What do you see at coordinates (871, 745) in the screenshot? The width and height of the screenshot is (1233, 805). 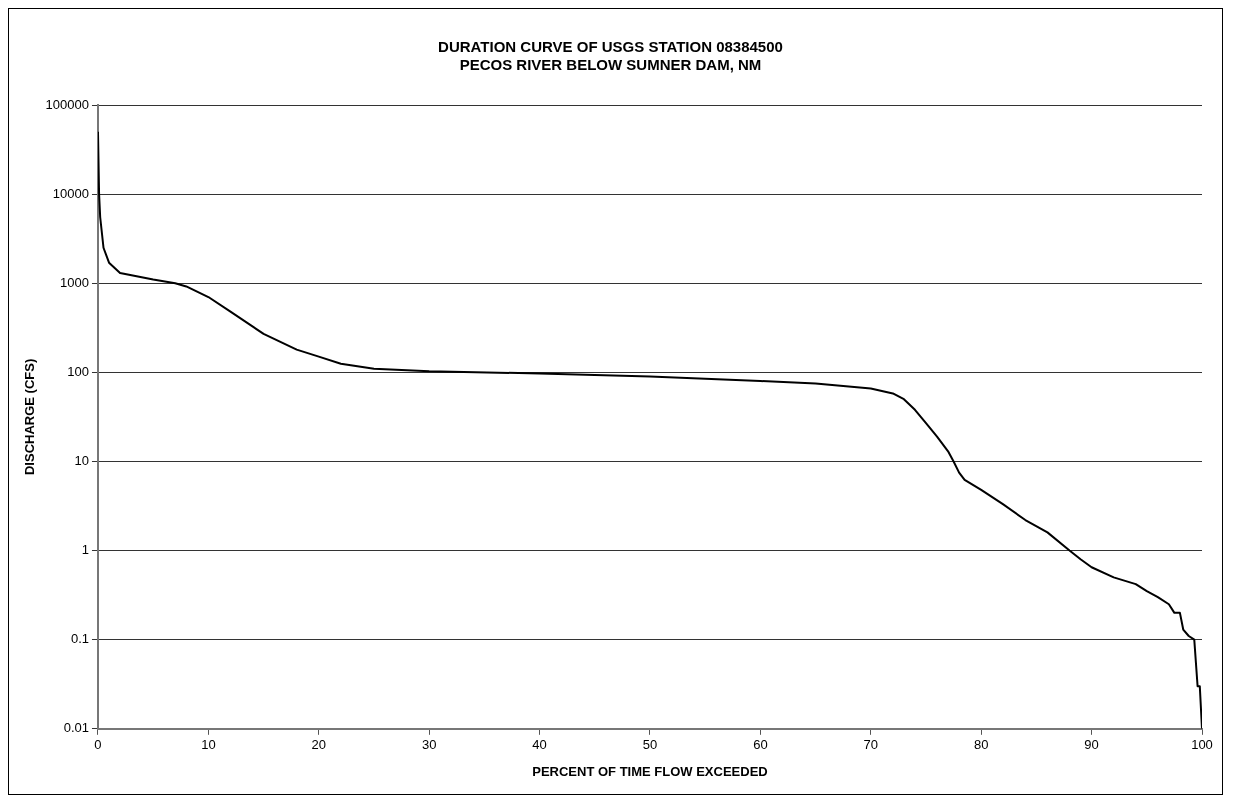 I see `x-tick-label: 70` at bounding box center [871, 745].